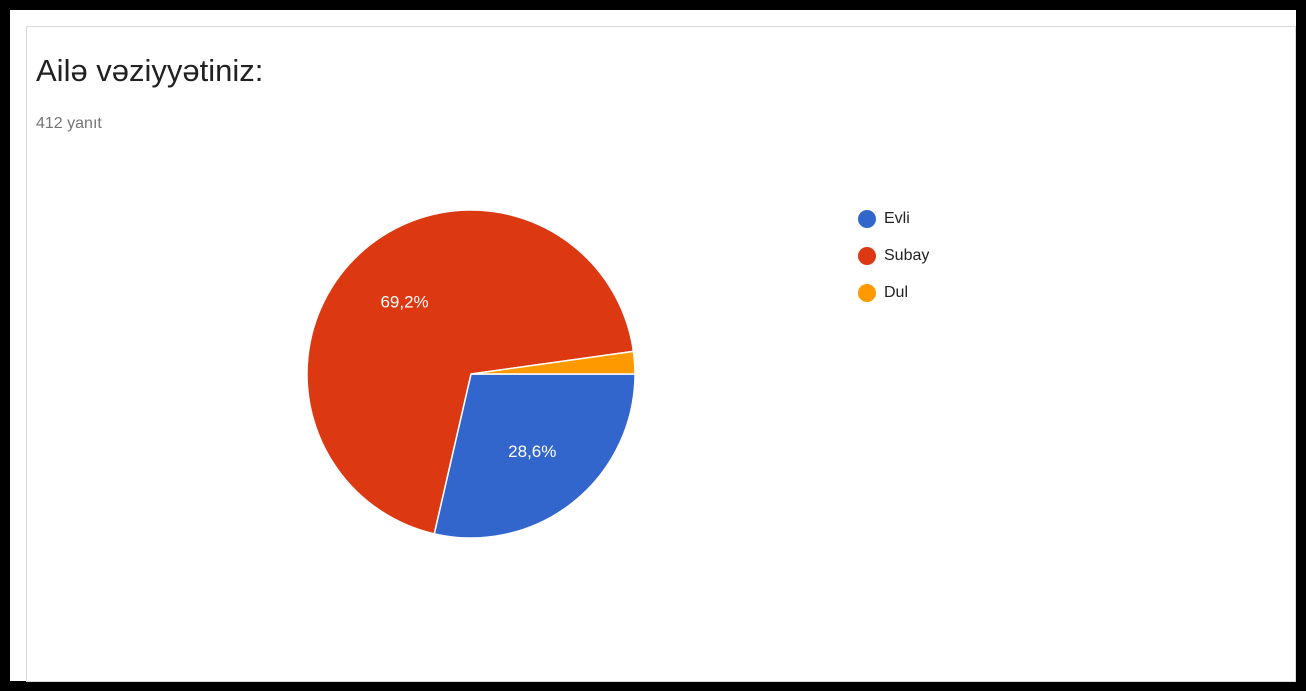 This screenshot has height=691, width=1306. What do you see at coordinates (150, 70) in the screenshot?
I see `chart-title: Ailə vəziyyətiniz:` at bounding box center [150, 70].